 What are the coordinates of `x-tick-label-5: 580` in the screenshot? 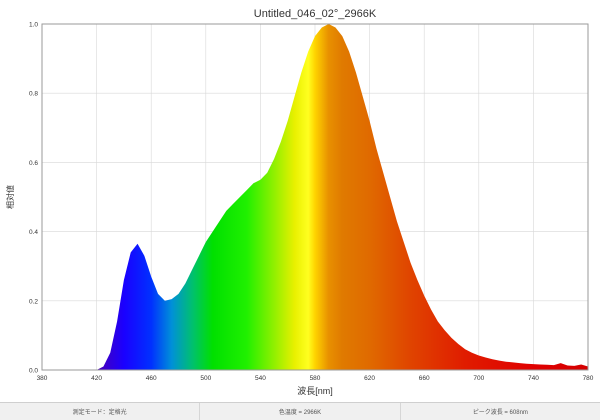 It's located at (315, 378).